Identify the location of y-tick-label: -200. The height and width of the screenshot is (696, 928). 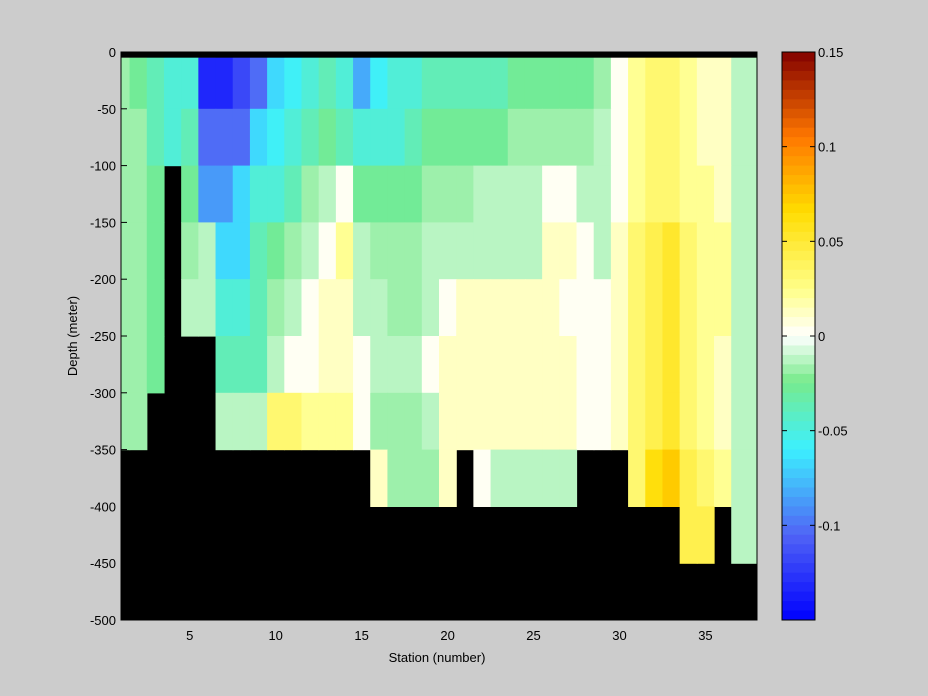
(103, 279).